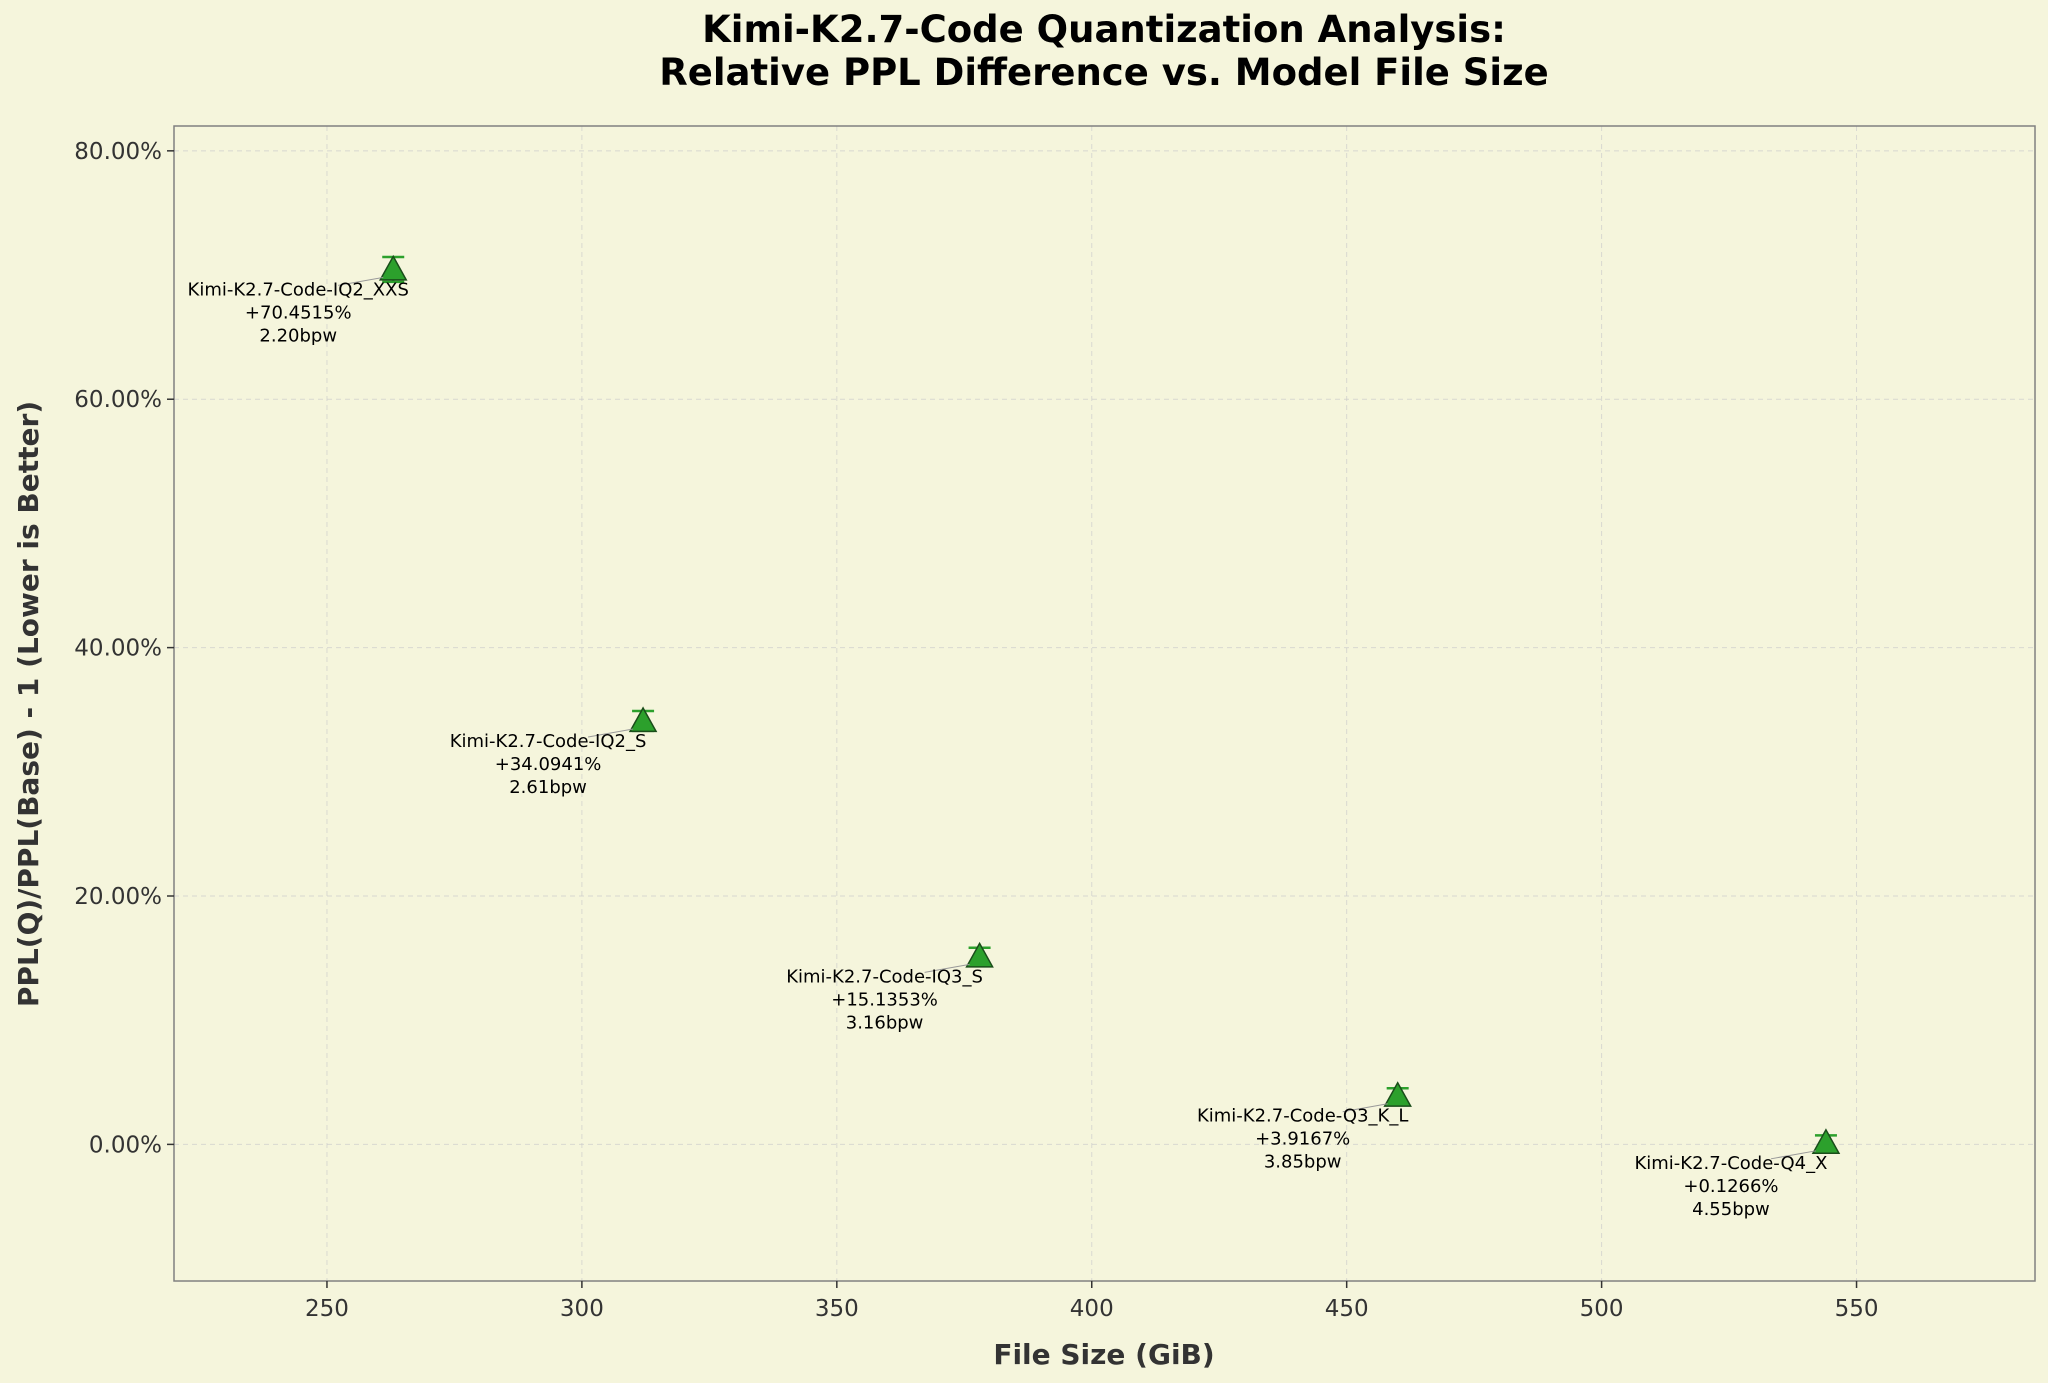  What do you see at coordinates (548, 741) in the screenshot?
I see `point-name-label: Kimi-K2.7-Code-IQ2_S` at bounding box center [548, 741].